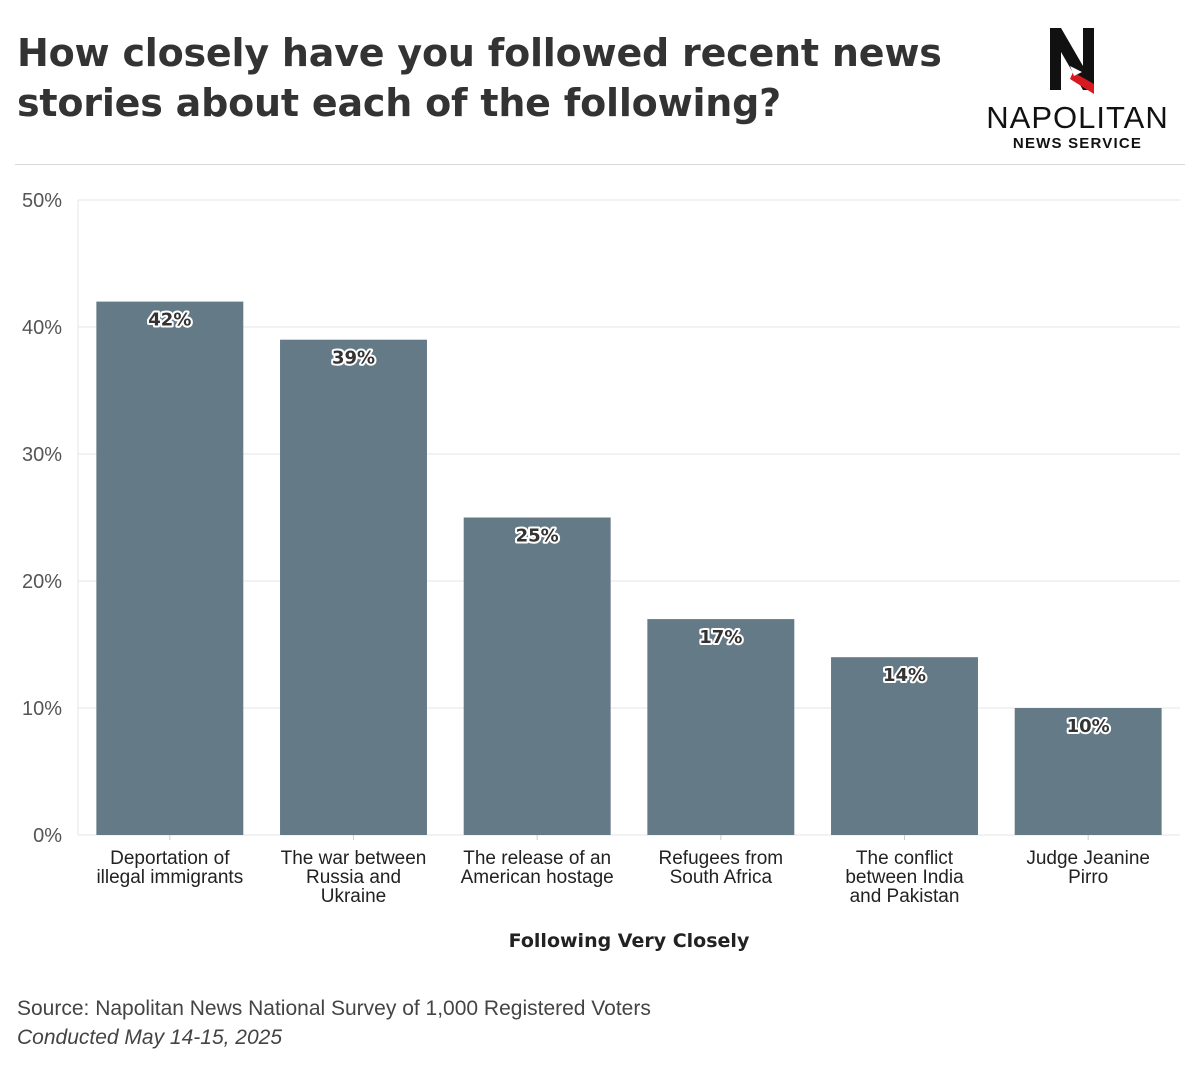 Image resolution: width=1200 pixels, height=1067 pixels. I want to click on data-label: 10%, so click(1088, 726).